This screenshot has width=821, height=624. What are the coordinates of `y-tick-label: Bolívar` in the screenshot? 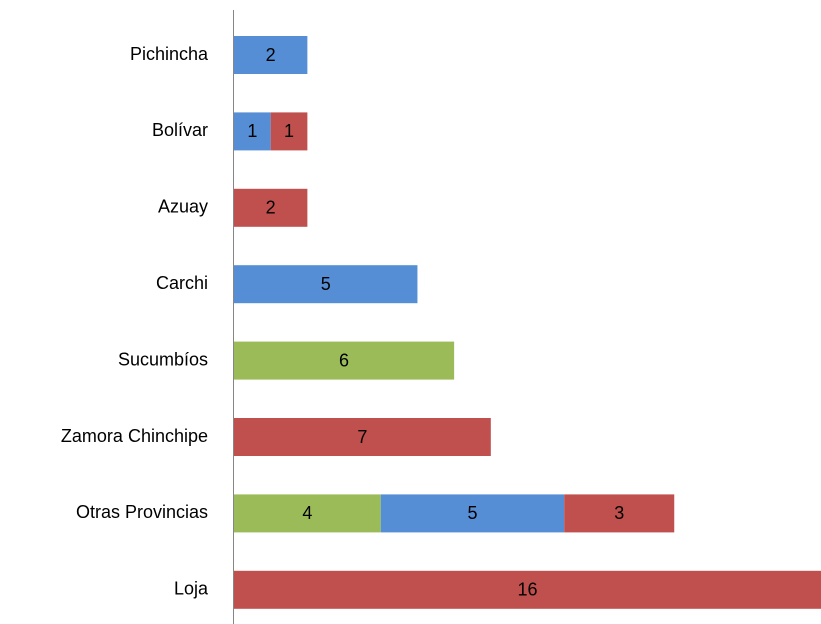 It's located at (180, 130).